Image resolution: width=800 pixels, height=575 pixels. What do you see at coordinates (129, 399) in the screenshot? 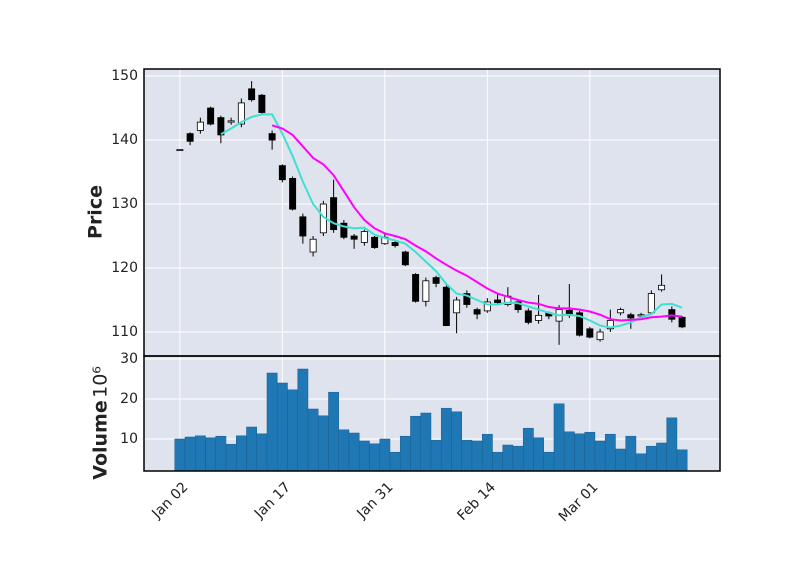
I see `volume-tick-label: 20` at bounding box center [129, 399].